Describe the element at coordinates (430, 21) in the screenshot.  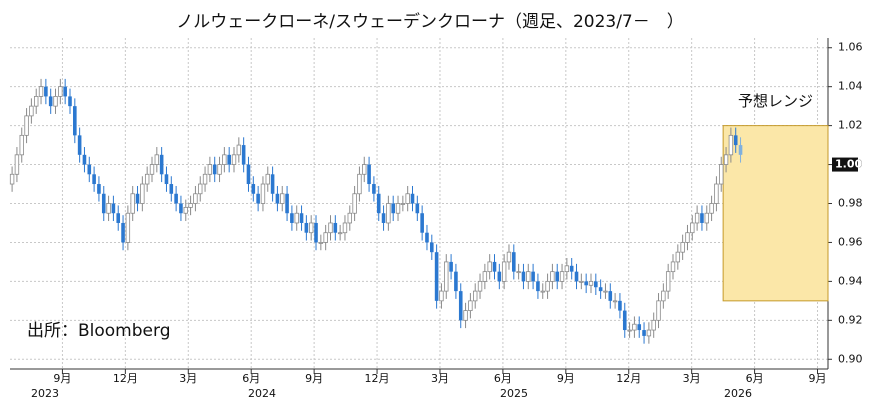
I see `chart-title: ノルウェークローネ/スウェーデンクローナ（週足、2023/7－ ）` at that location.